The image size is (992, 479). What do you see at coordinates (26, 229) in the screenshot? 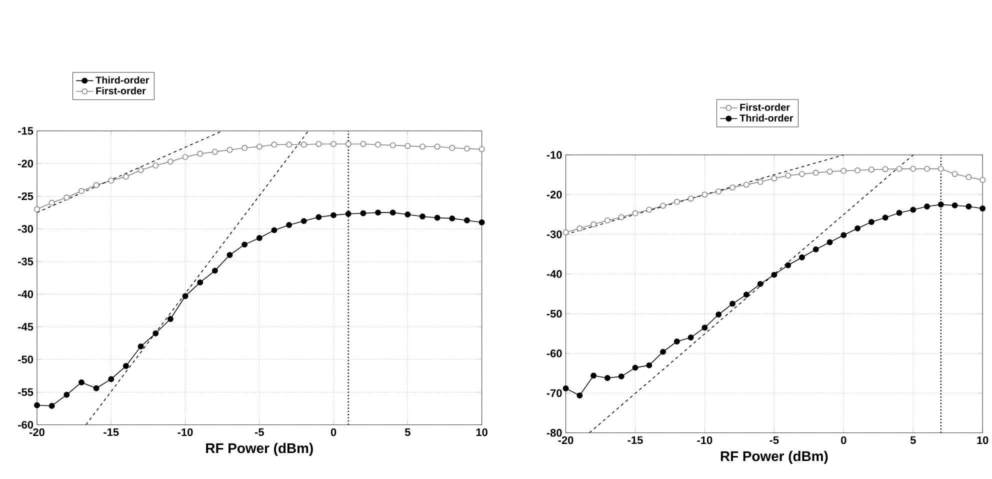
I see `y-tick-label: -30` at bounding box center [26, 229].